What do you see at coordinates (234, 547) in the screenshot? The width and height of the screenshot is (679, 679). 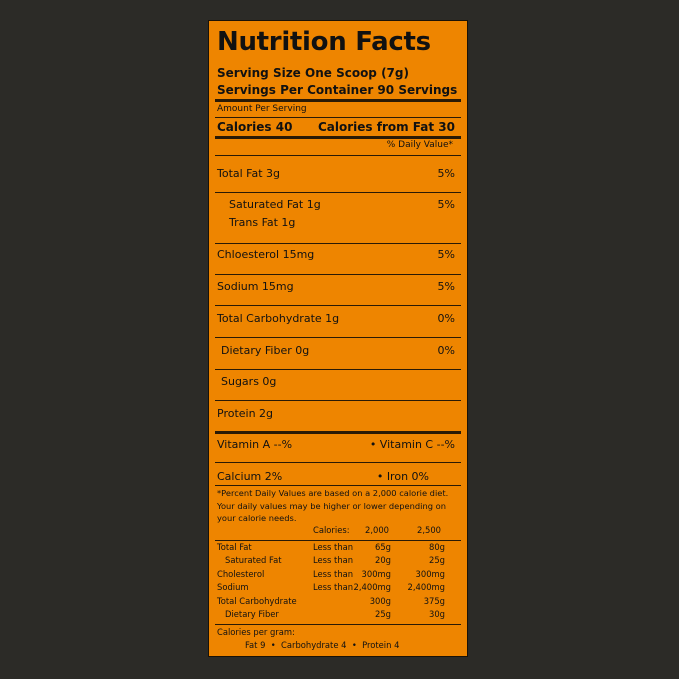 I see `dv-row-name: Total Fat` at bounding box center [234, 547].